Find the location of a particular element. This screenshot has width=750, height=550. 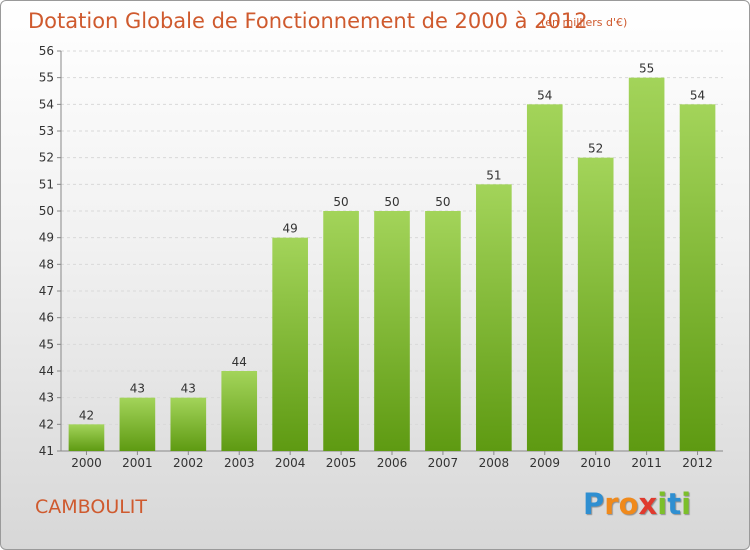

bar-2008 is located at coordinates (494, 318).